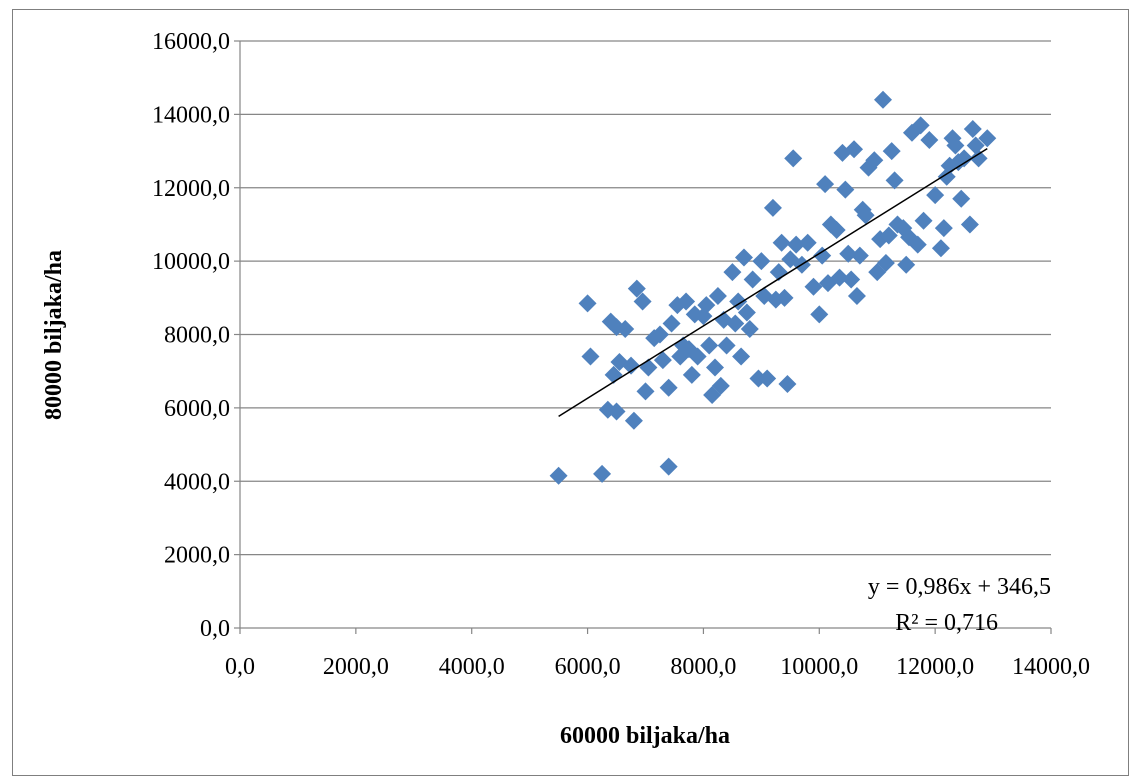 The image size is (1136, 783). Describe the element at coordinates (191, 115) in the screenshot. I see `y-tick-label: 14000,0` at that location.